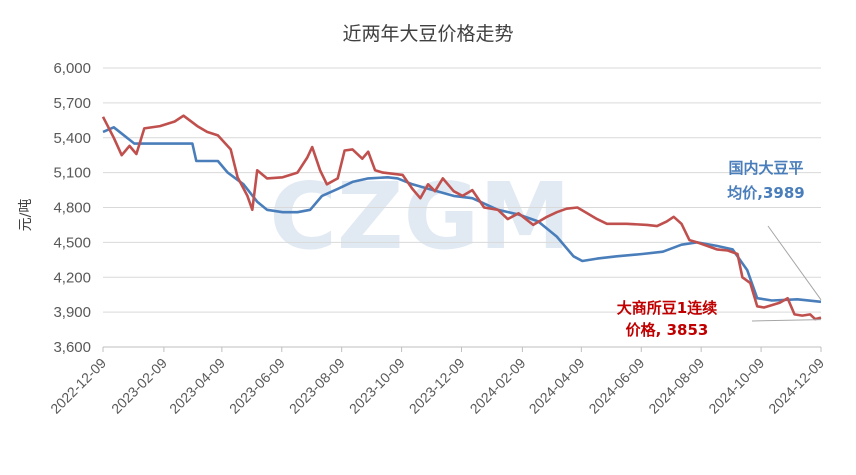 Image resolution: width=856 pixels, height=475 pixels. Describe the element at coordinates (139, 386) in the screenshot. I see `x-tick-label: 2023-02-09` at that location.